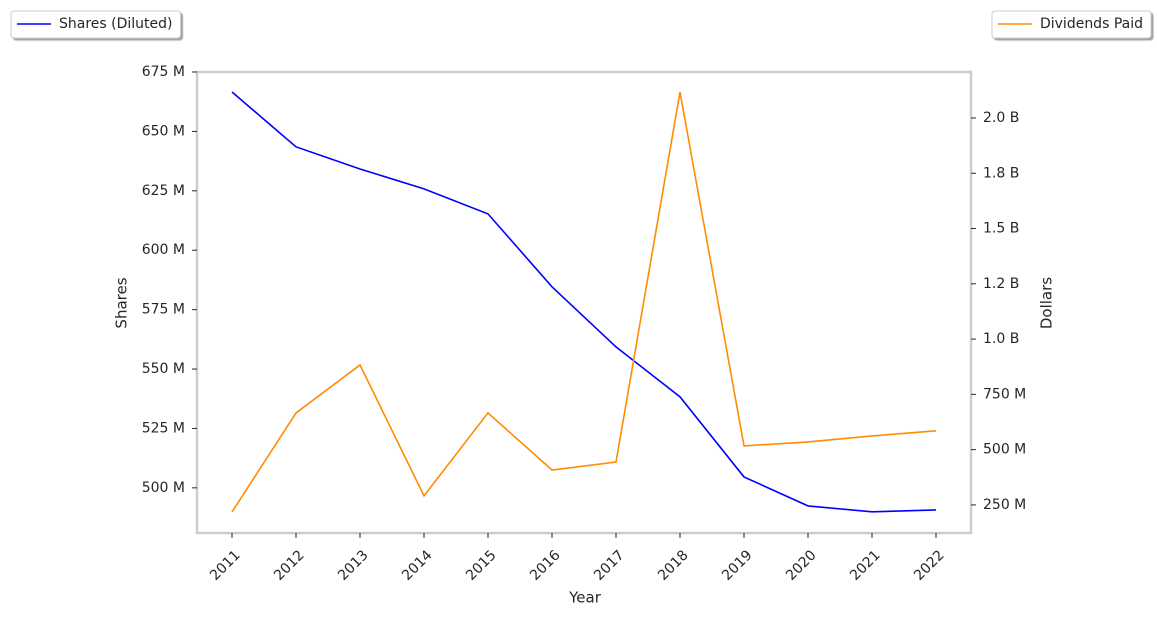 The height and width of the screenshot is (618, 1157). I want to click on x-tick-label: 2020, so click(801, 565).